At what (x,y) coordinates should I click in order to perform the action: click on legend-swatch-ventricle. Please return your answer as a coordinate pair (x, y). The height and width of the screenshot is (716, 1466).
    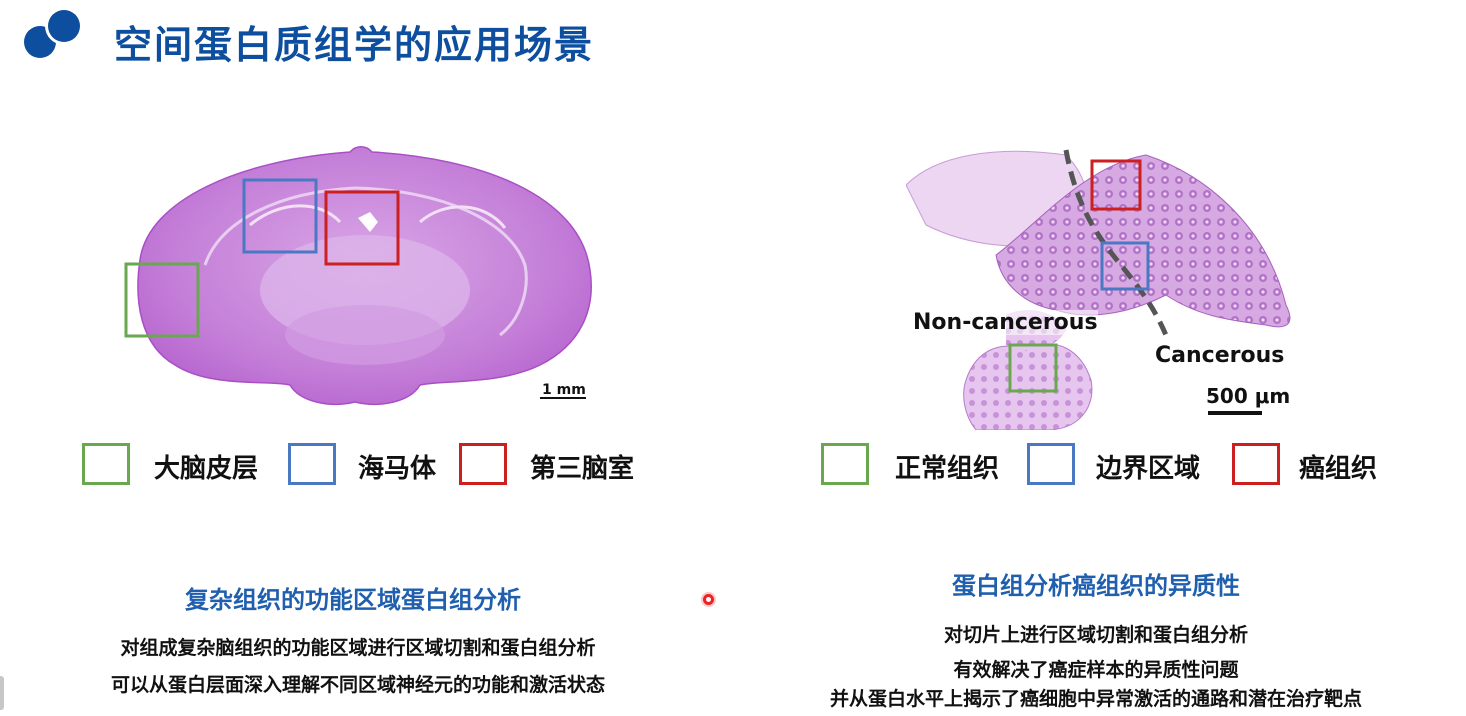
    Looking at the image, I should click on (483, 464).